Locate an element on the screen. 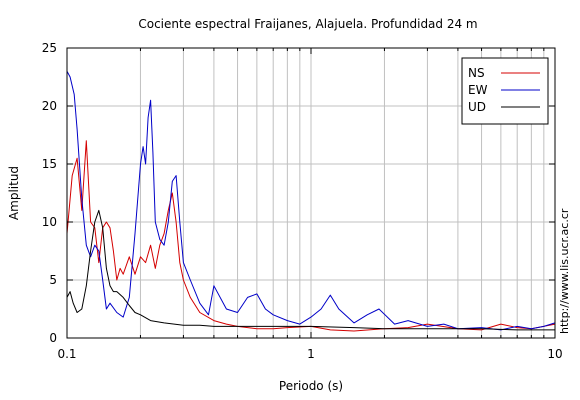 The image size is (580, 400). legend-box is located at coordinates (505, 91).